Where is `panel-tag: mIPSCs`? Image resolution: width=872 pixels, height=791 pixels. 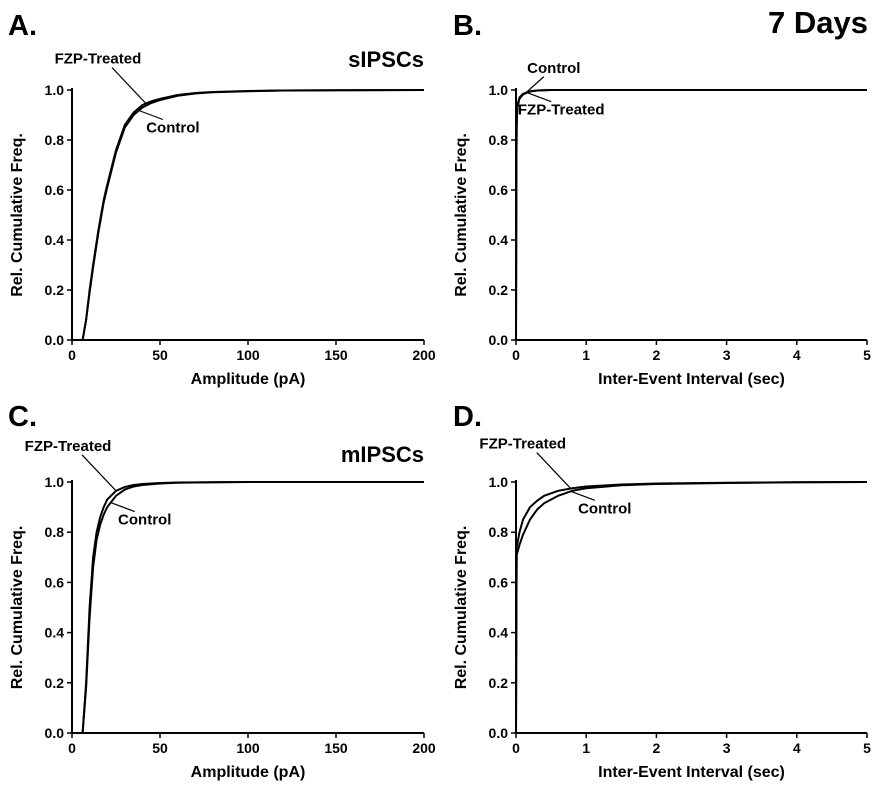 panel-tag: mIPSCs is located at coordinates (382, 454).